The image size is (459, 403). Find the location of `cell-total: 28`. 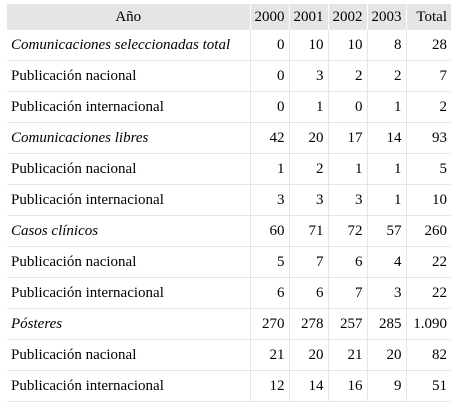

cell-total: 28 is located at coordinates (428, 45).